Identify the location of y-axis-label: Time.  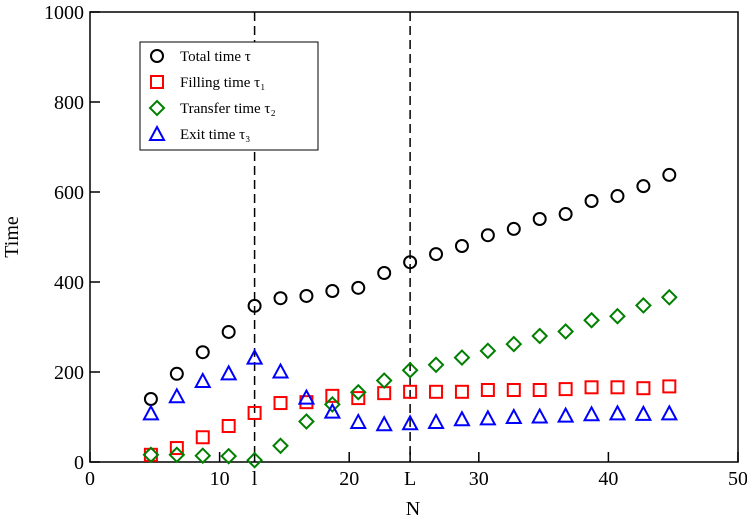
(12, 237).